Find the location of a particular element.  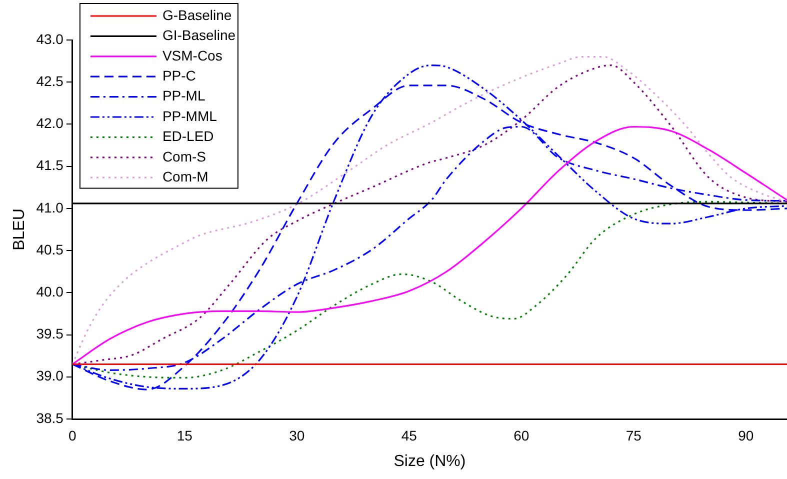

legend-label: PP-ML is located at coordinates (184, 96).